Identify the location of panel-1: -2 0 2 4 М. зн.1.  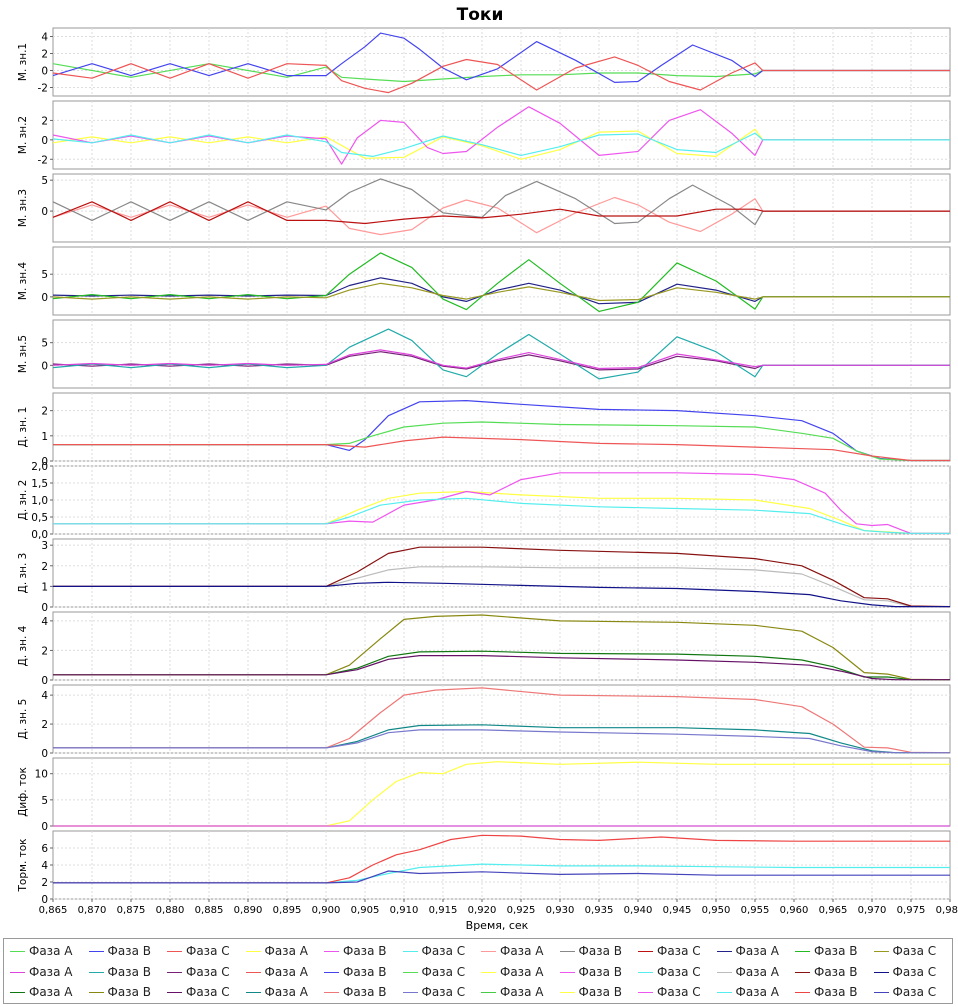
(484, 62).